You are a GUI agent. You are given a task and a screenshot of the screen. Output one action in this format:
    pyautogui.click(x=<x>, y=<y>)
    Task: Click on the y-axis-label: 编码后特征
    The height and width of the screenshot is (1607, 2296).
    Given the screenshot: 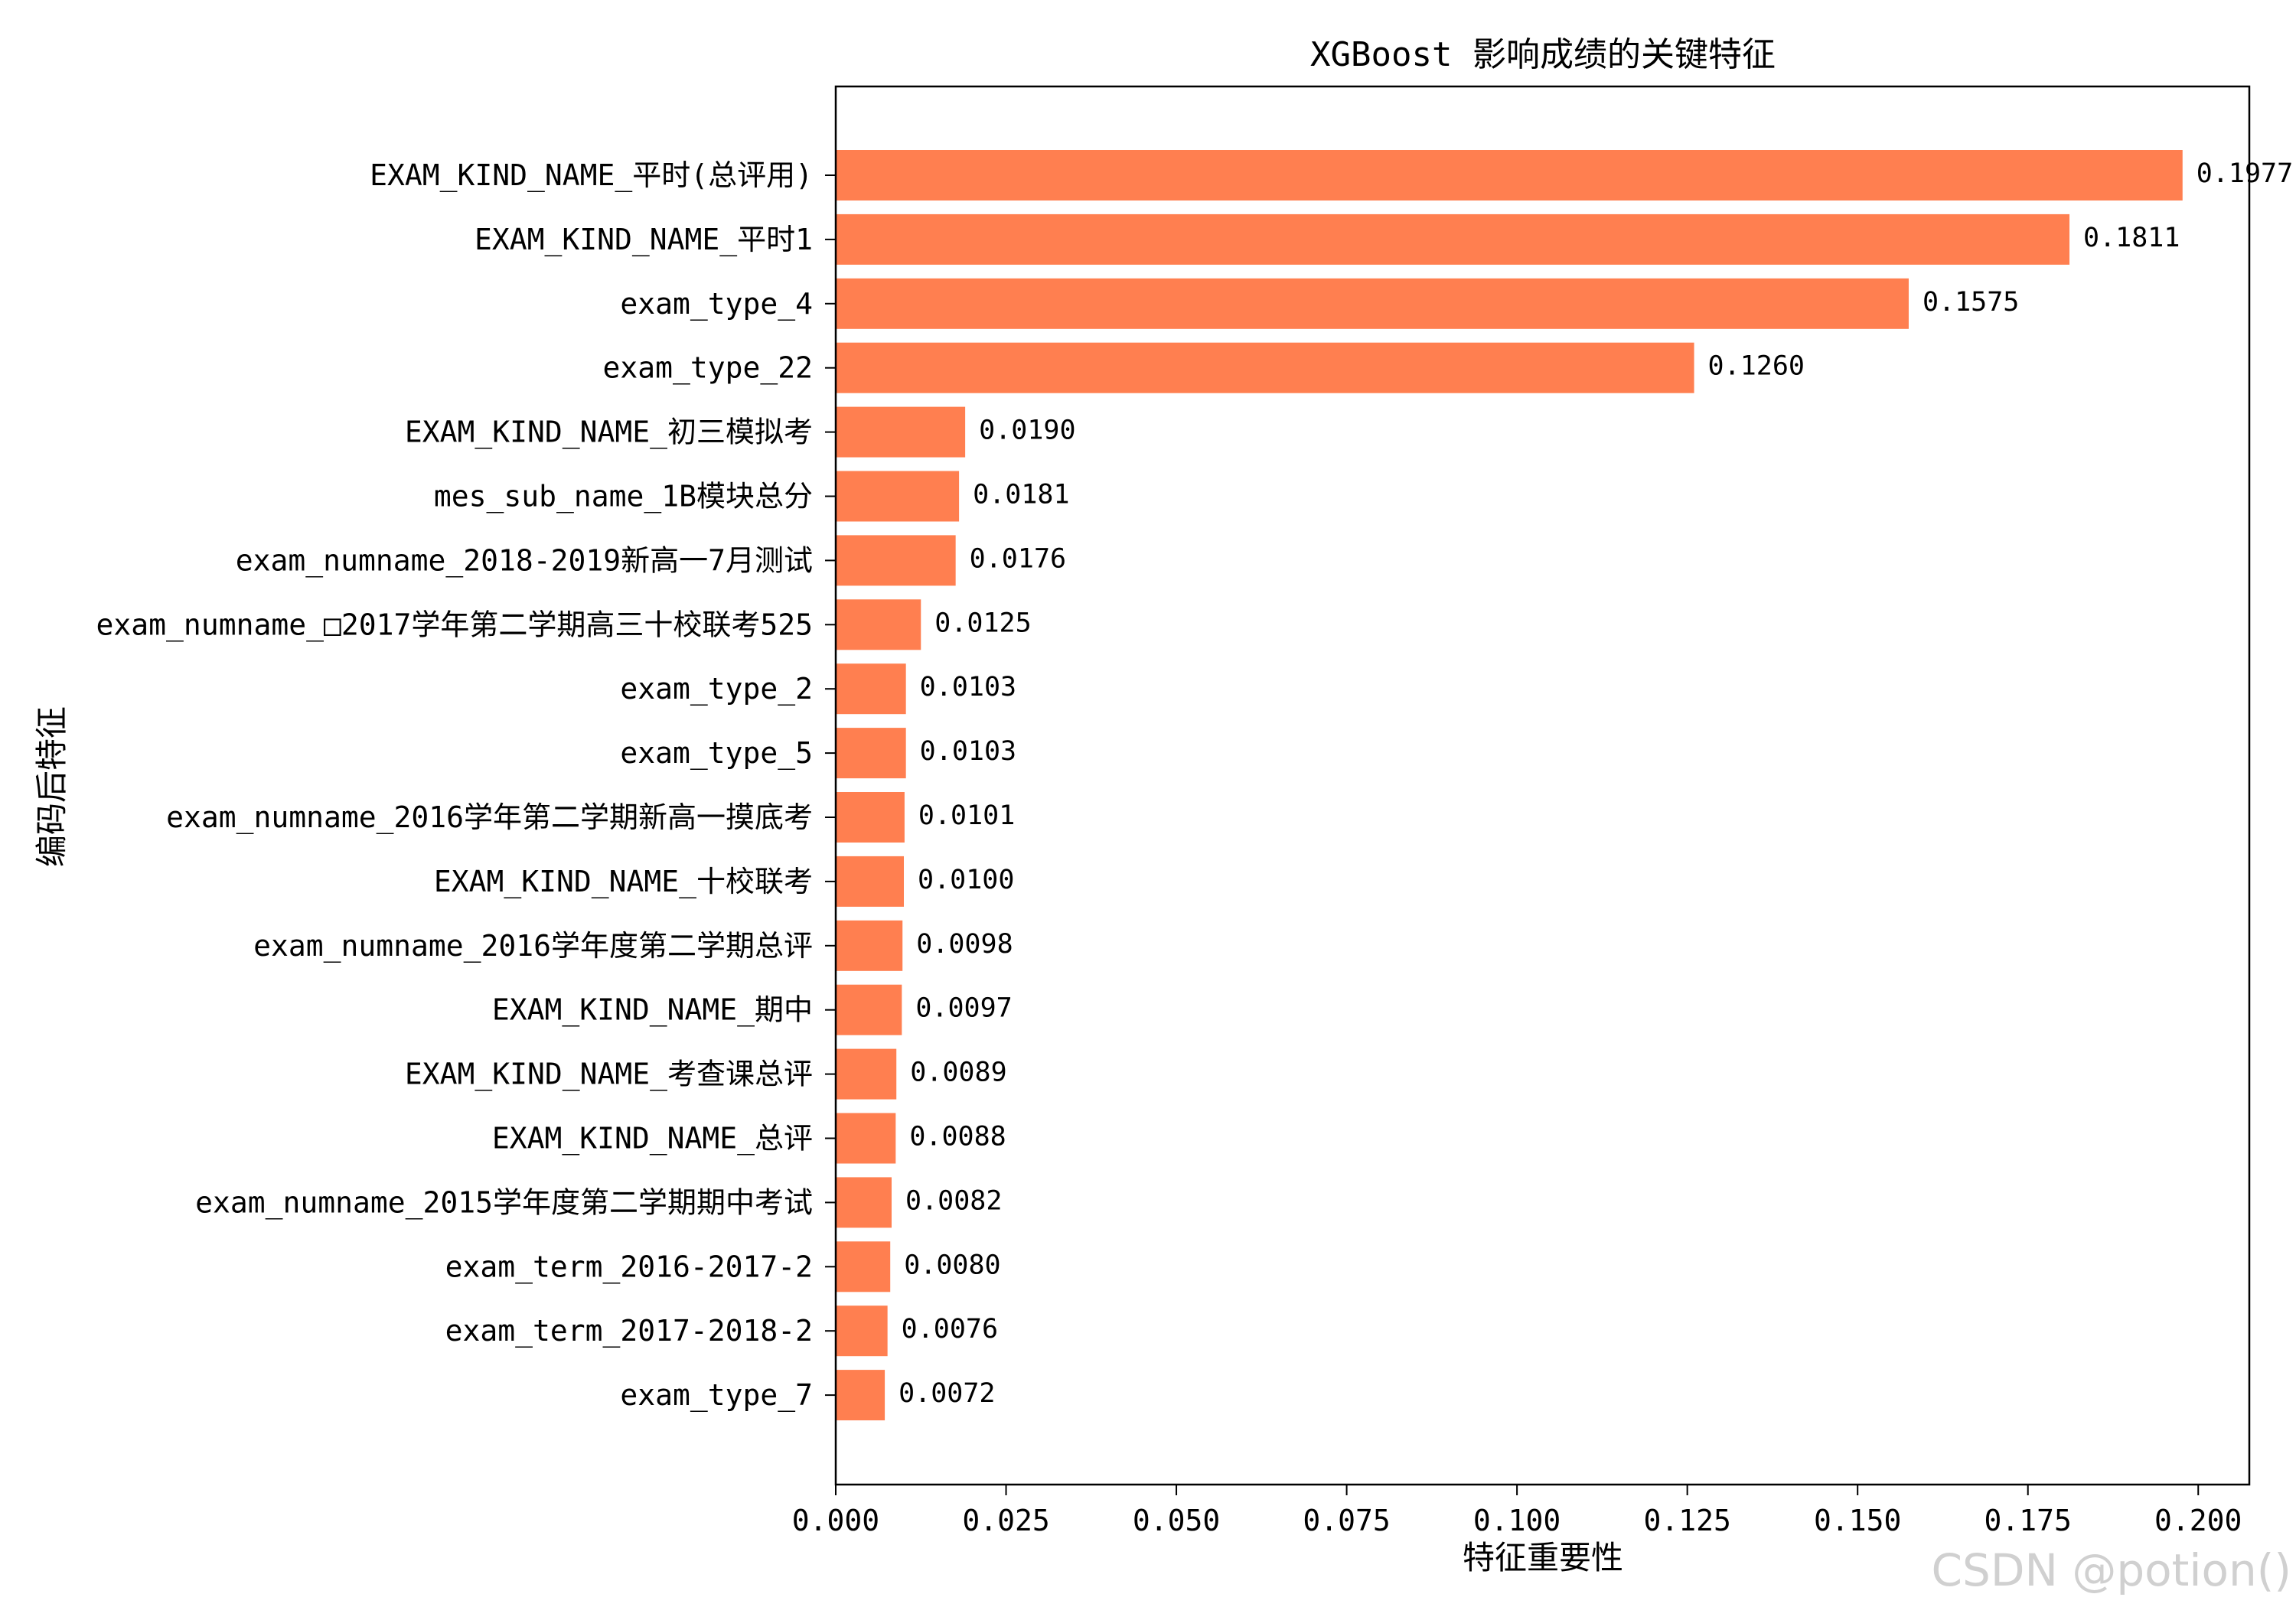 What is the action you would take?
    pyautogui.click(x=51, y=787)
    